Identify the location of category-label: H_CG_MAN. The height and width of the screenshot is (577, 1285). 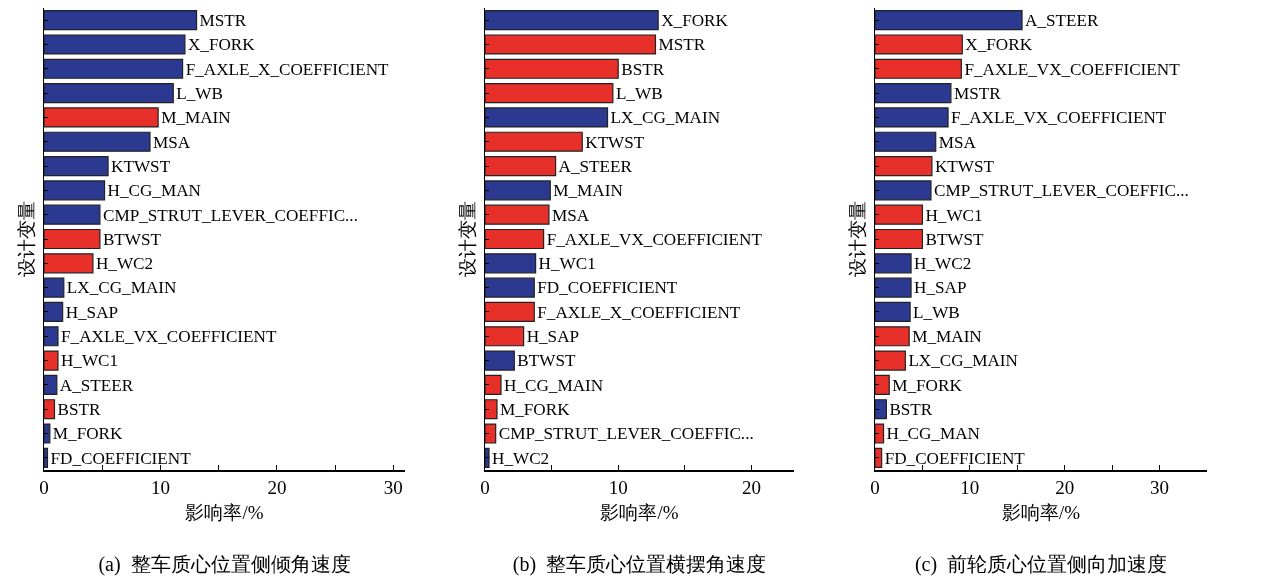
(154, 191).